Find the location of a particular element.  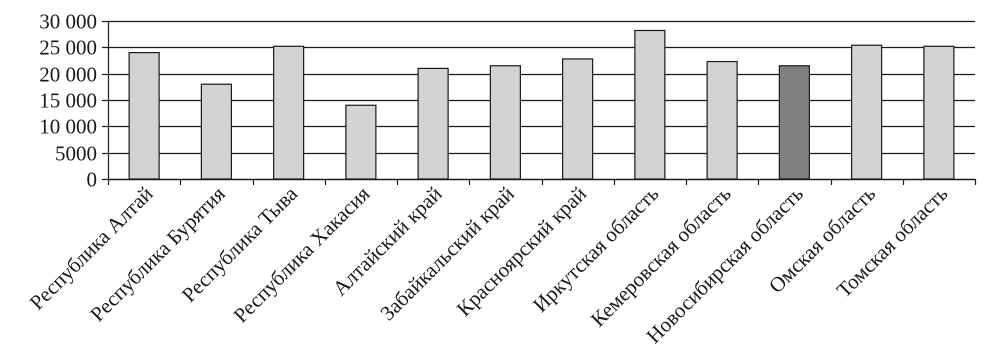

x-category-label: Красноярский край is located at coordinates (521, 251).